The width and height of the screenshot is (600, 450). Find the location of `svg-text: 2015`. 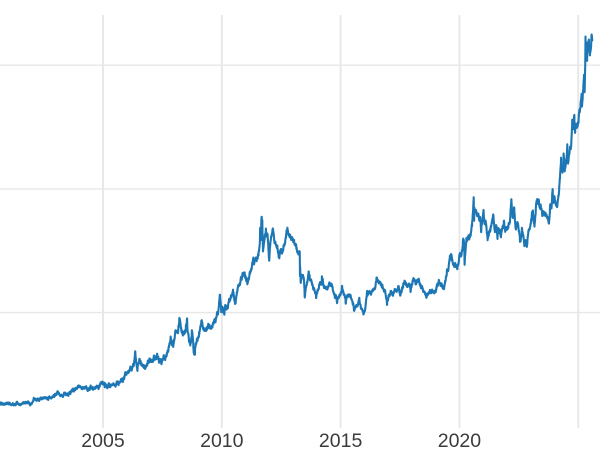

svg-text: 2015 is located at coordinates (341, 440).